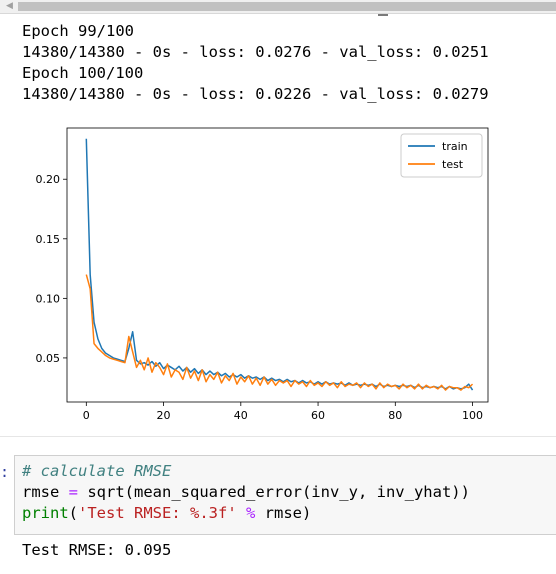 The width and height of the screenshot is (556, 574). I want to click on horizontal-scrollbar: ◀, so click(278, 7).